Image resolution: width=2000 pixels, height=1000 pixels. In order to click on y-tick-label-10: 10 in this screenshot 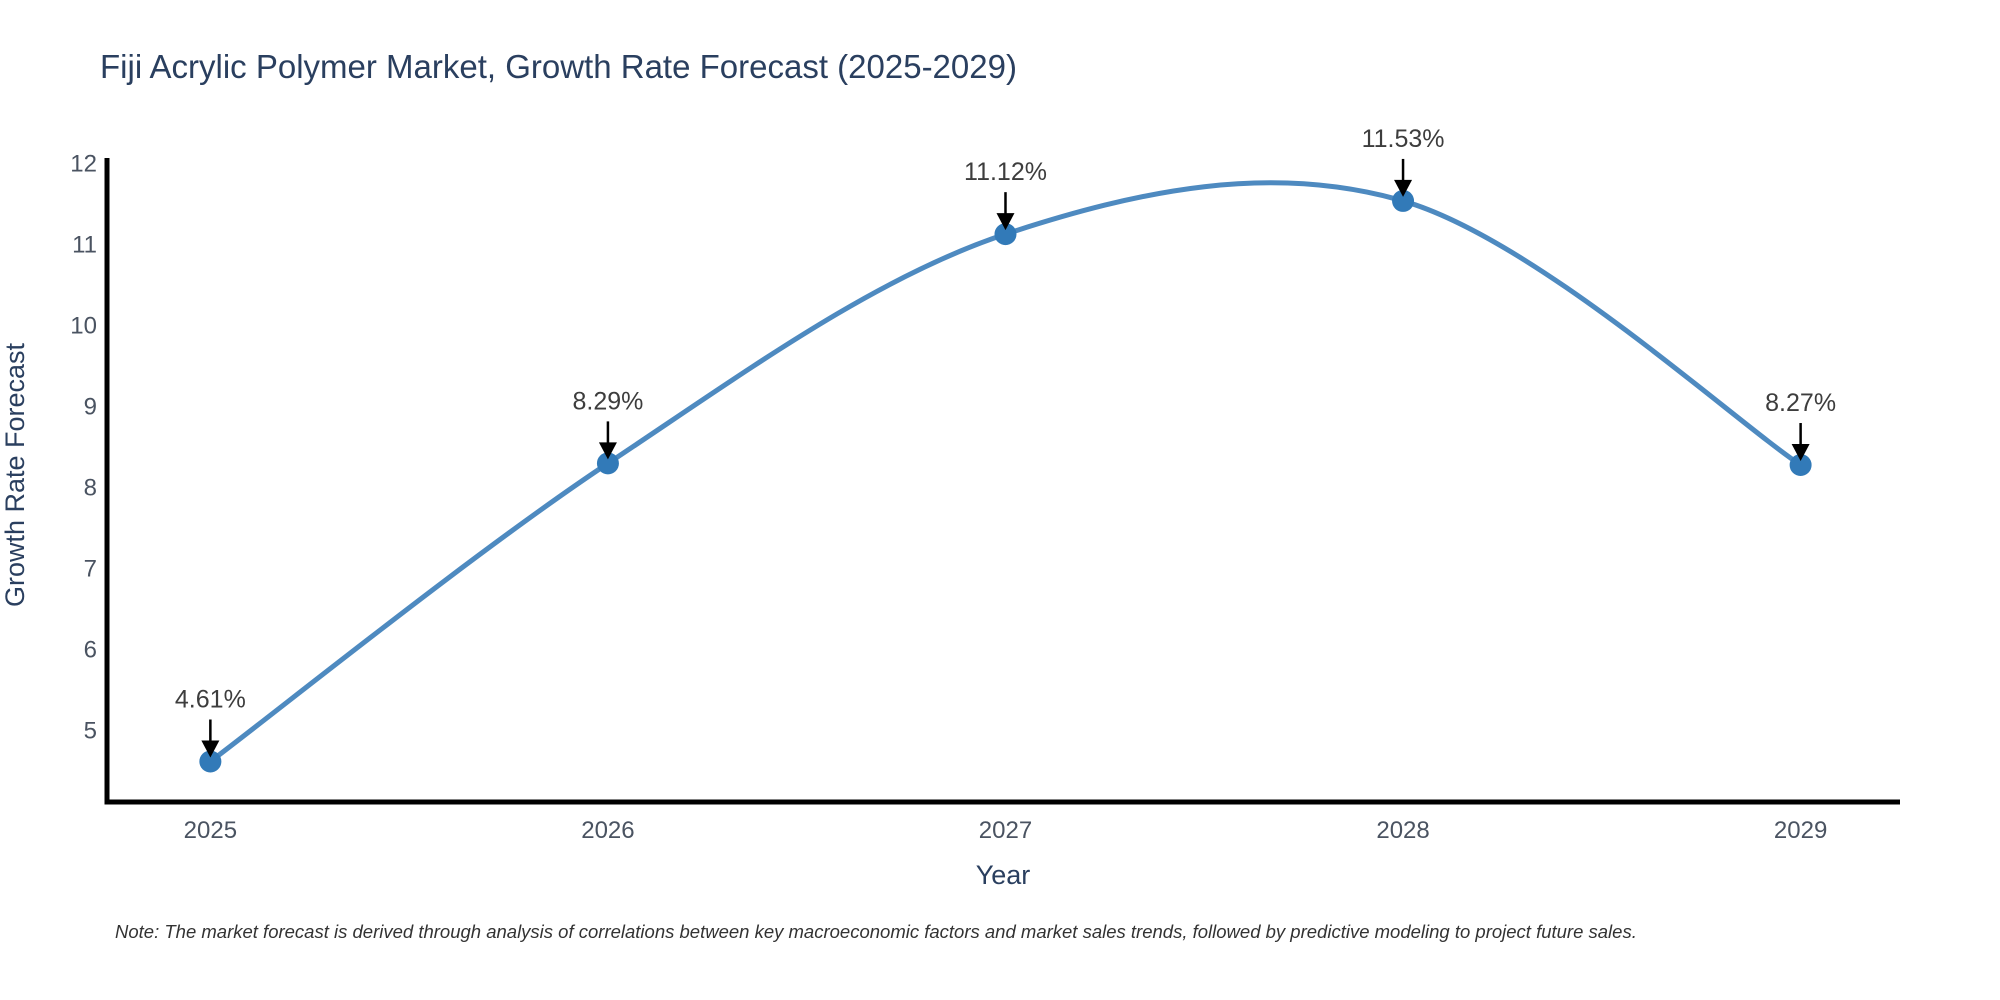, I will do `click(83, 325)`.